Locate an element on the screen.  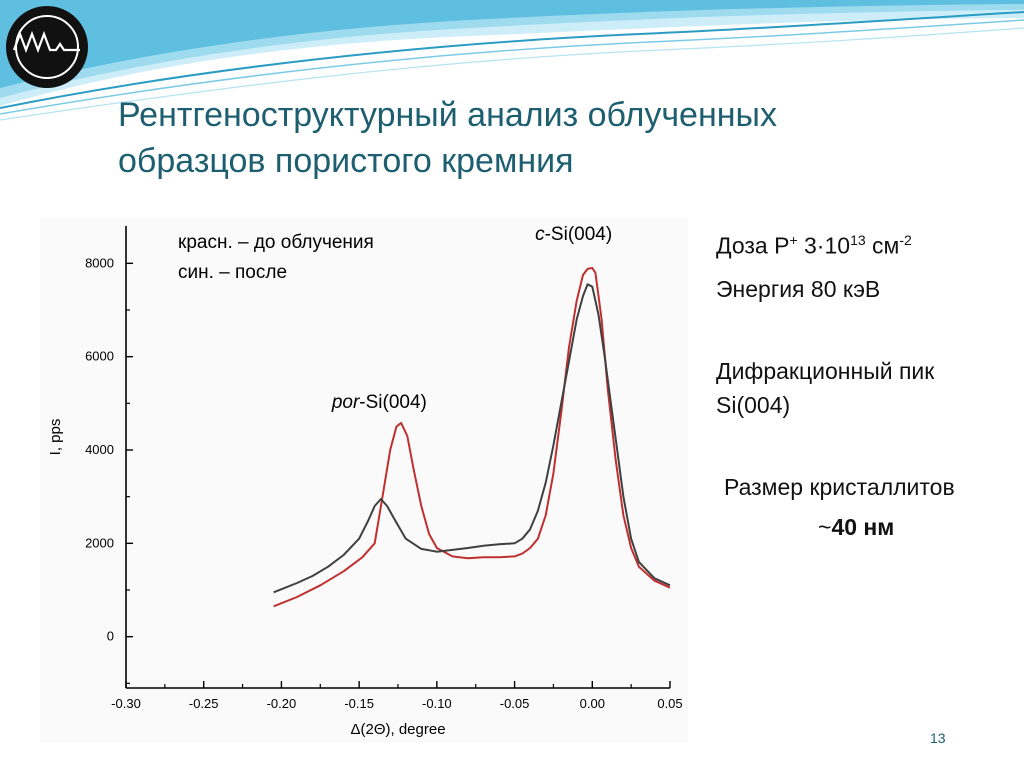
x-tick-label: -0.05 is located at coordinates (515, 703).